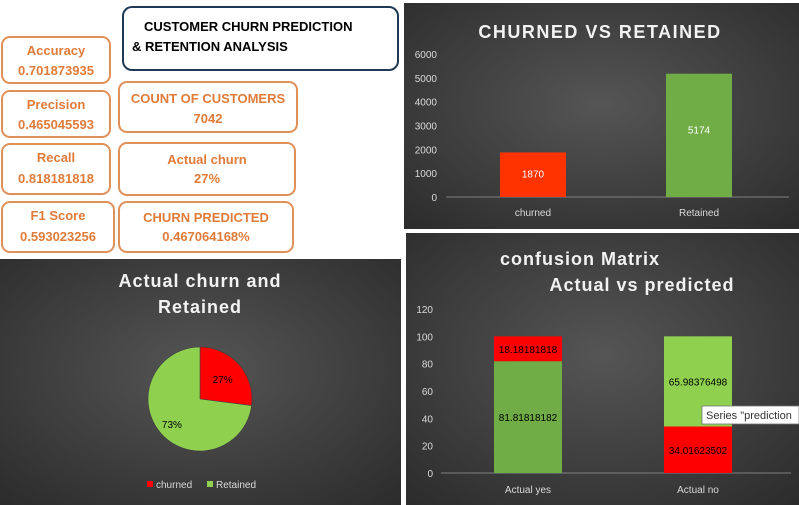  Describe the element at coordinates (56, 178) in the screenshot. I see `recall-value: 0.818181818` at that location.